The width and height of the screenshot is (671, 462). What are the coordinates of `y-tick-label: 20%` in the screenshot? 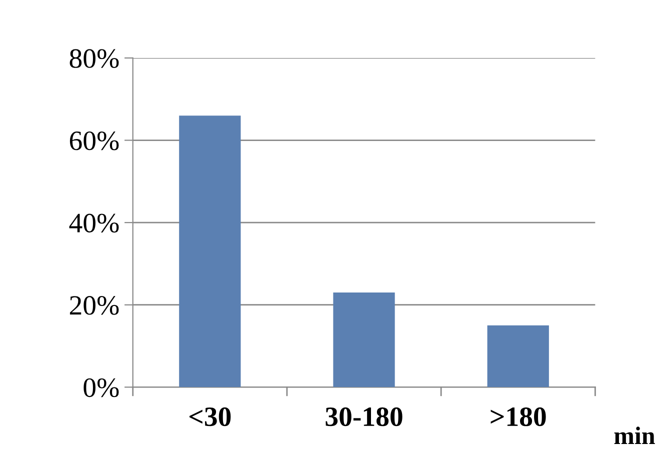 It's located at (94, 305).